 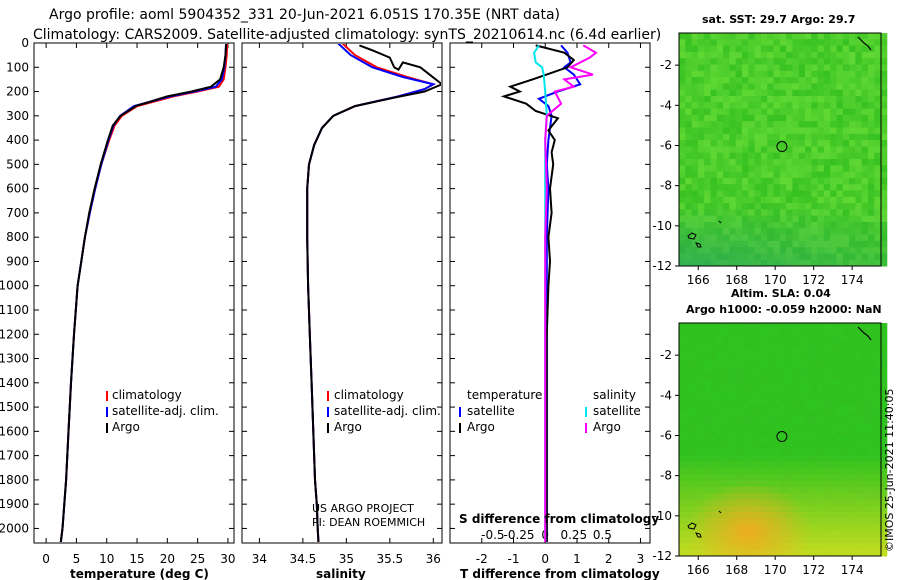 I want to click on x-tick-label: 30, so click(x=227, y=559).